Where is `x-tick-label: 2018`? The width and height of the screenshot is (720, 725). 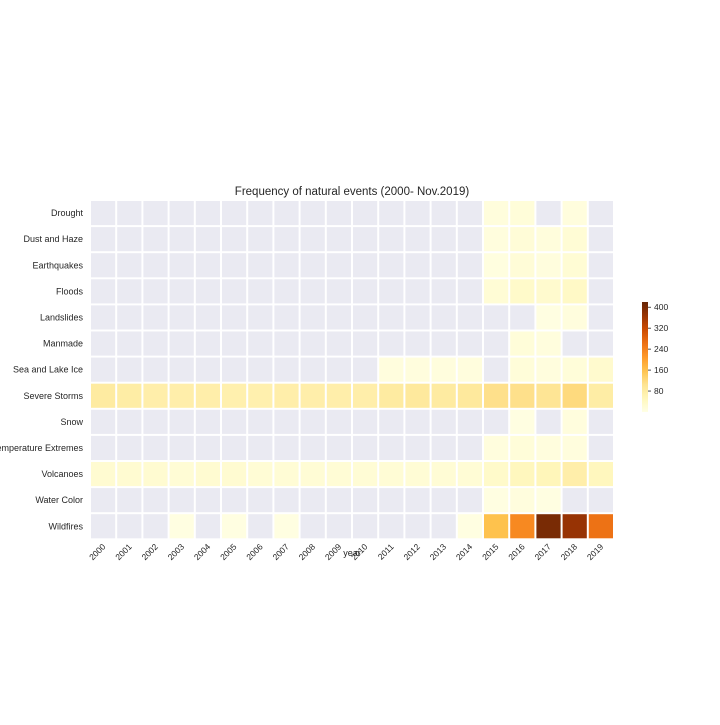
x-tick-label: 2018 is located at coordinates (569, 551).